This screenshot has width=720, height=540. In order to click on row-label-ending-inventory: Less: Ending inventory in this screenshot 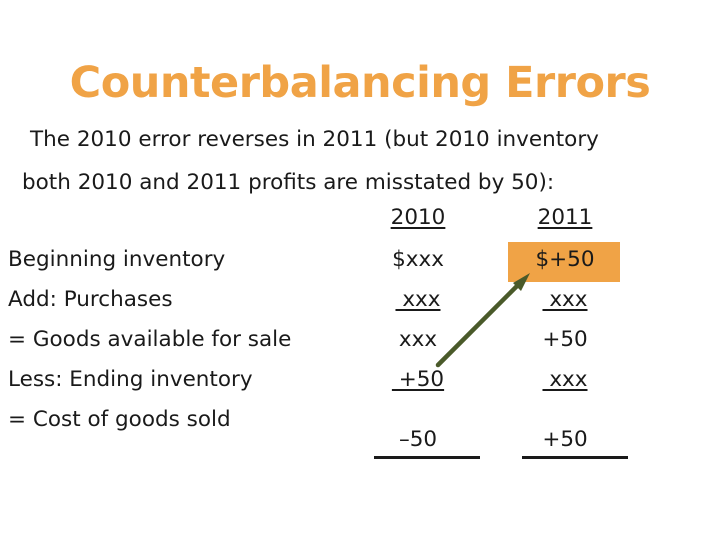, I will do `click(130, 379)`.